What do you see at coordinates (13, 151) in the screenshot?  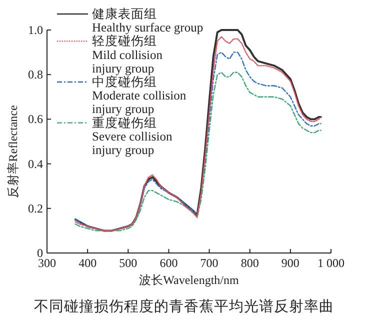 I see `y-axis-title: 反射率Reflectance` at bounding box center [13, 151].